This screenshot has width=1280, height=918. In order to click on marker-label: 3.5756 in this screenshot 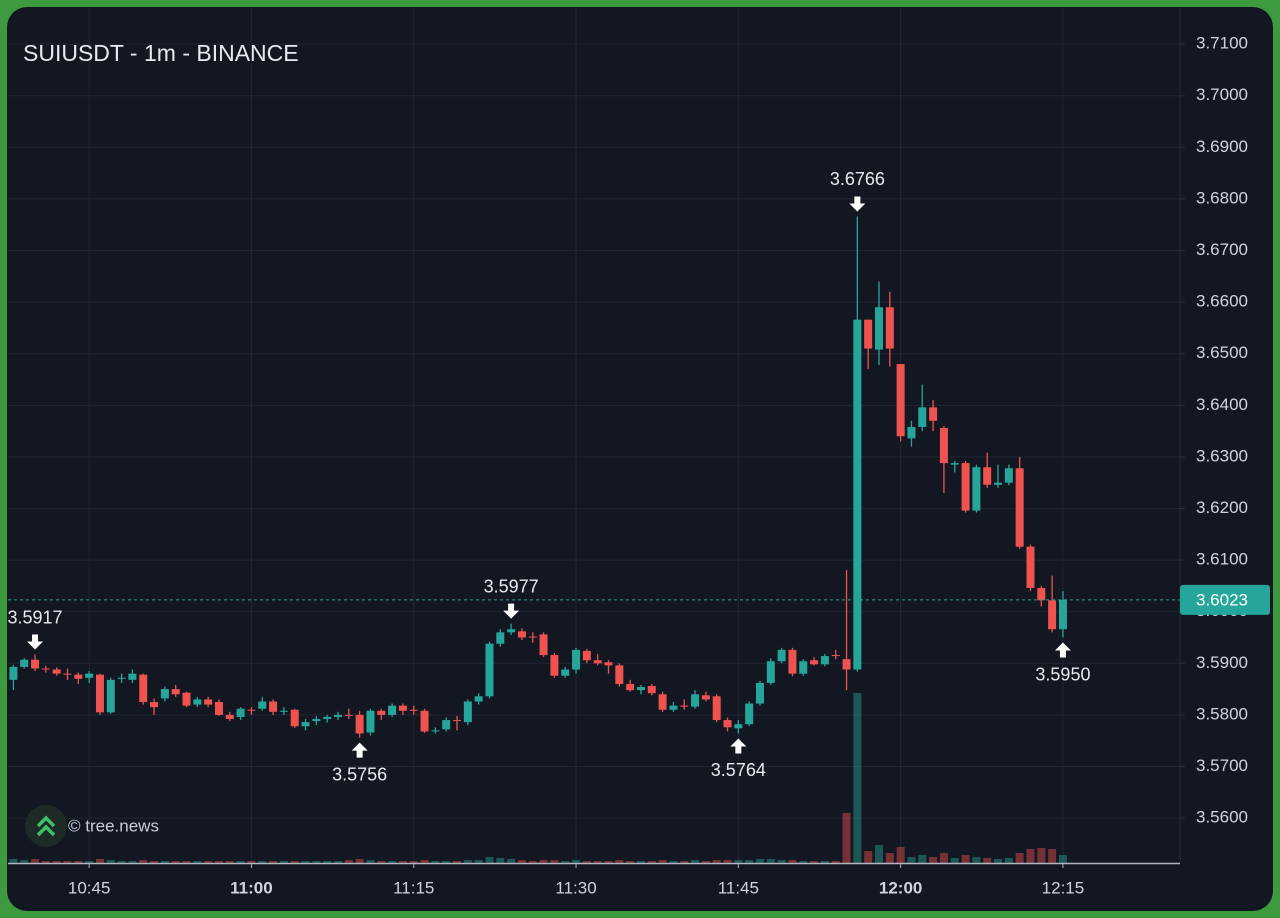, I will do `click(359, 774)`.